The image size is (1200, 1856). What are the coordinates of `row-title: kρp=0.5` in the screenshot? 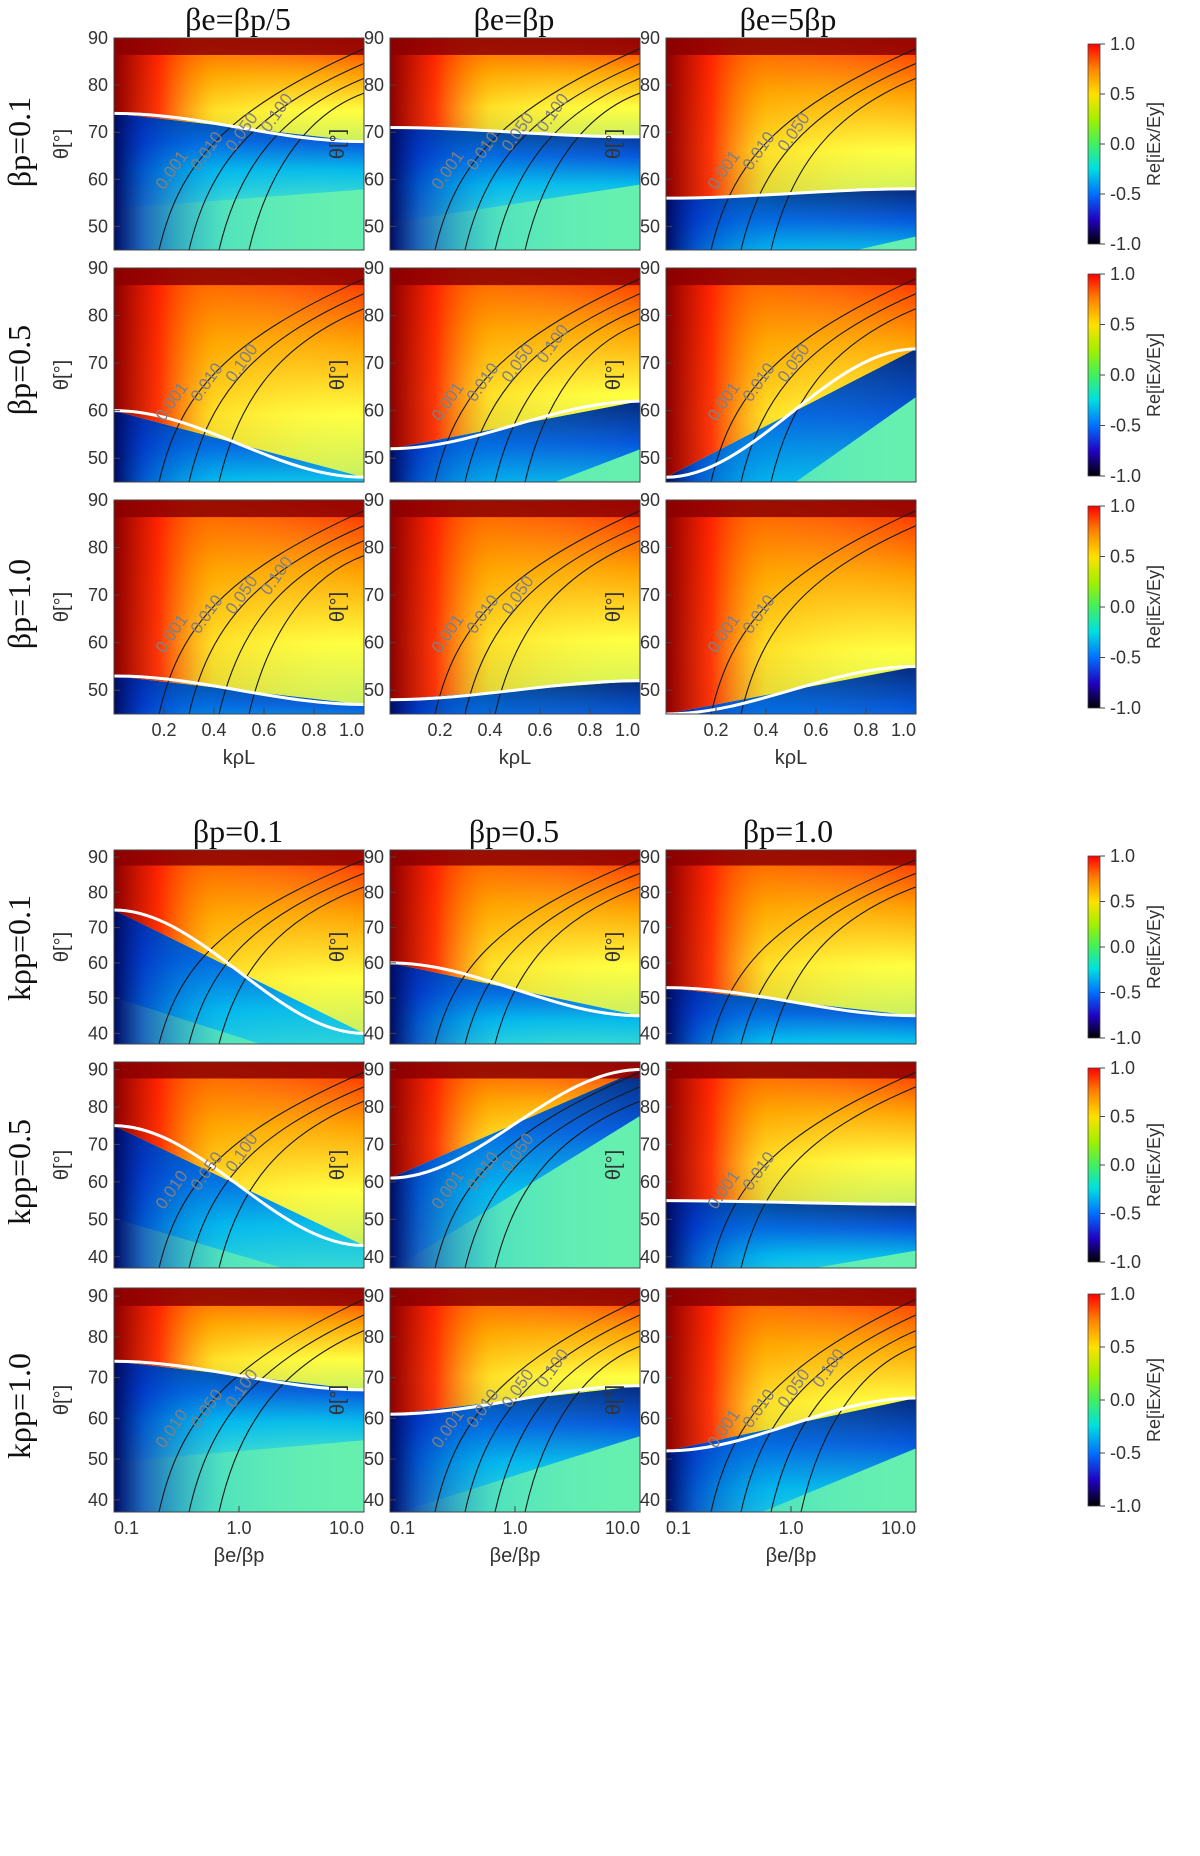 It's located at (19, 1172).